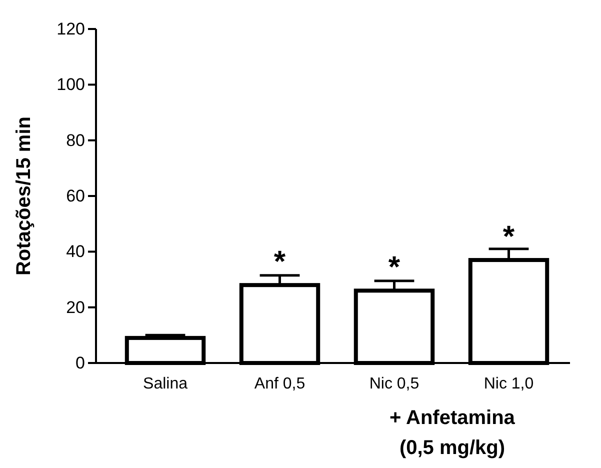 This screenshot has width=601, height=468. What do you see at coordinates (70, 28) in the screenshot?
I see `y-tick-label: 120` at bounding box center [70, 28].